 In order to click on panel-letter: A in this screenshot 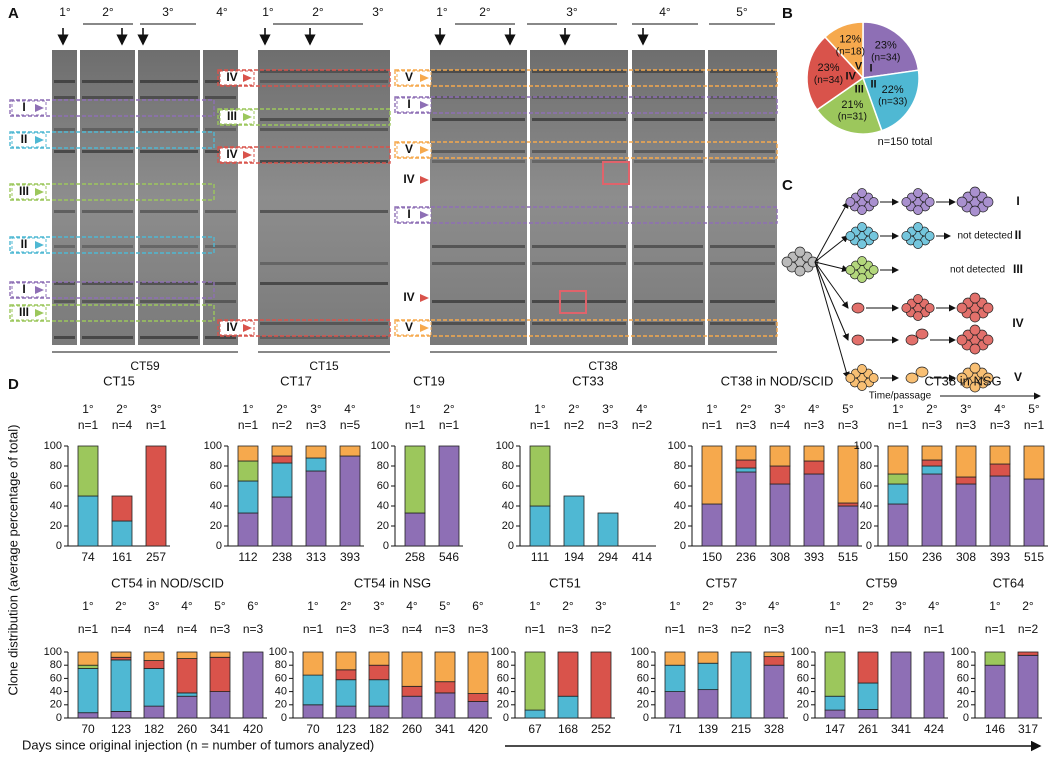, I will do `click(13, 13)`.